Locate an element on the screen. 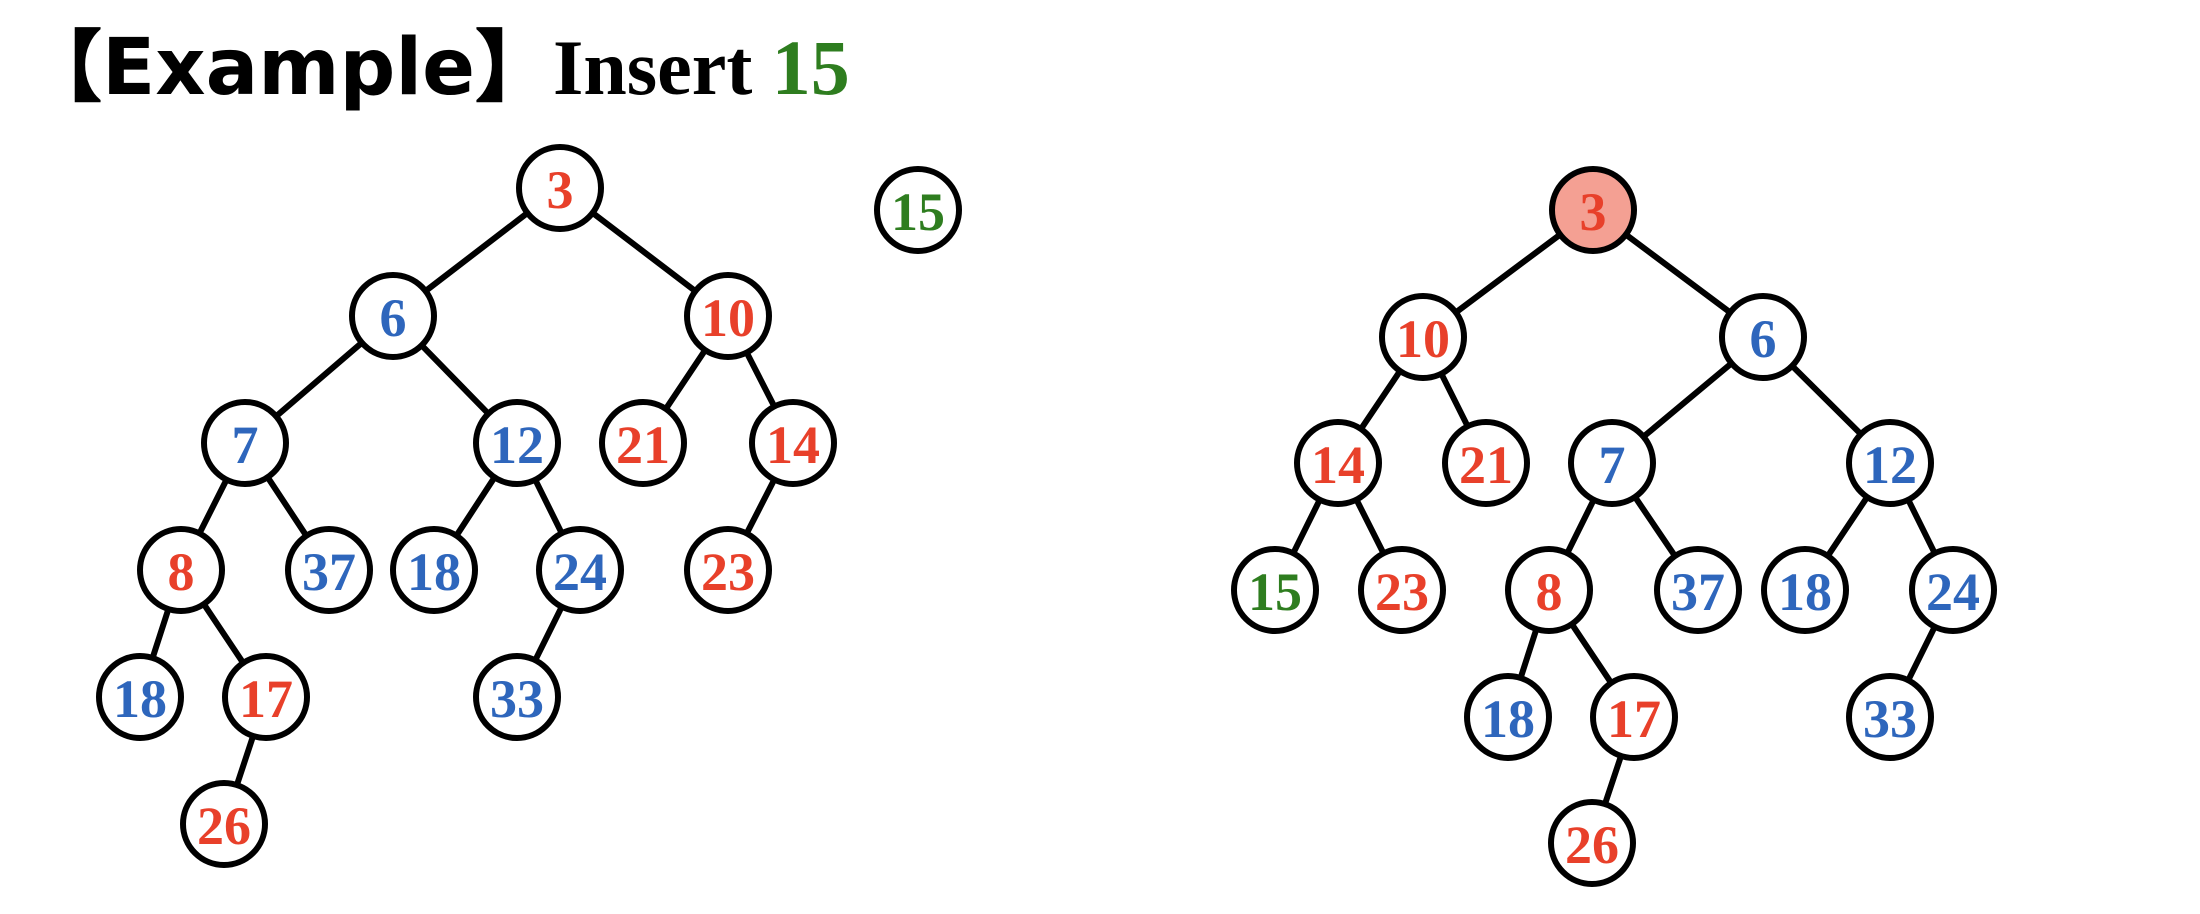  tree-node-12: 12 is located at coordinates (517, 443).